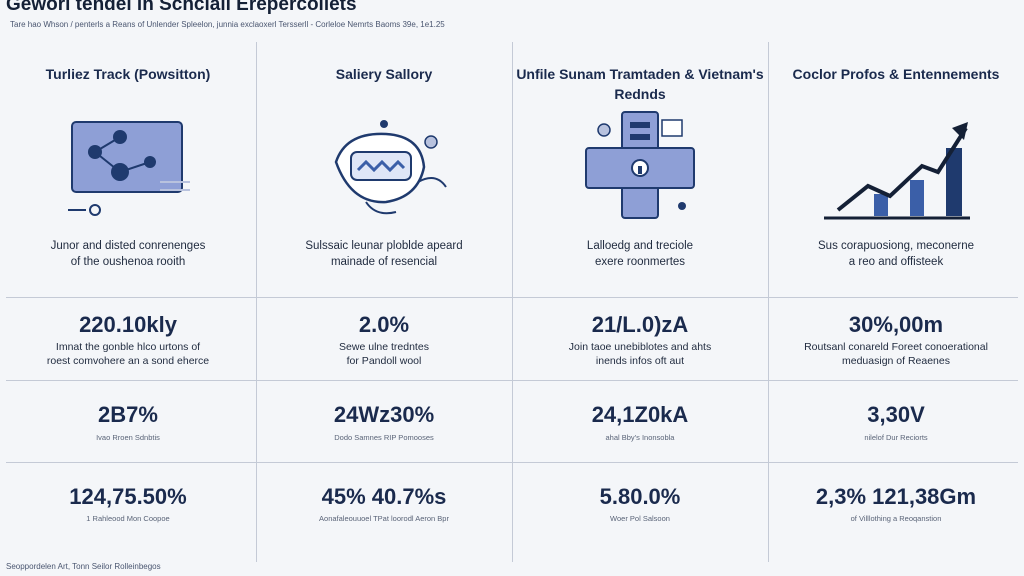 This screenshot has width=1024, height=576. I want to click on salary-hand-icon, so click(390, 167).